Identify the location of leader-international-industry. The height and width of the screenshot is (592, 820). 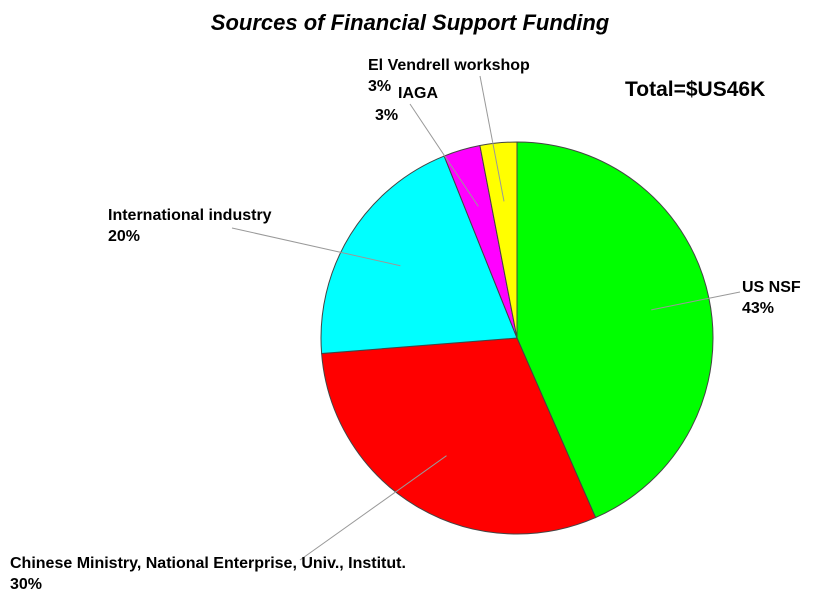
(316, 247).